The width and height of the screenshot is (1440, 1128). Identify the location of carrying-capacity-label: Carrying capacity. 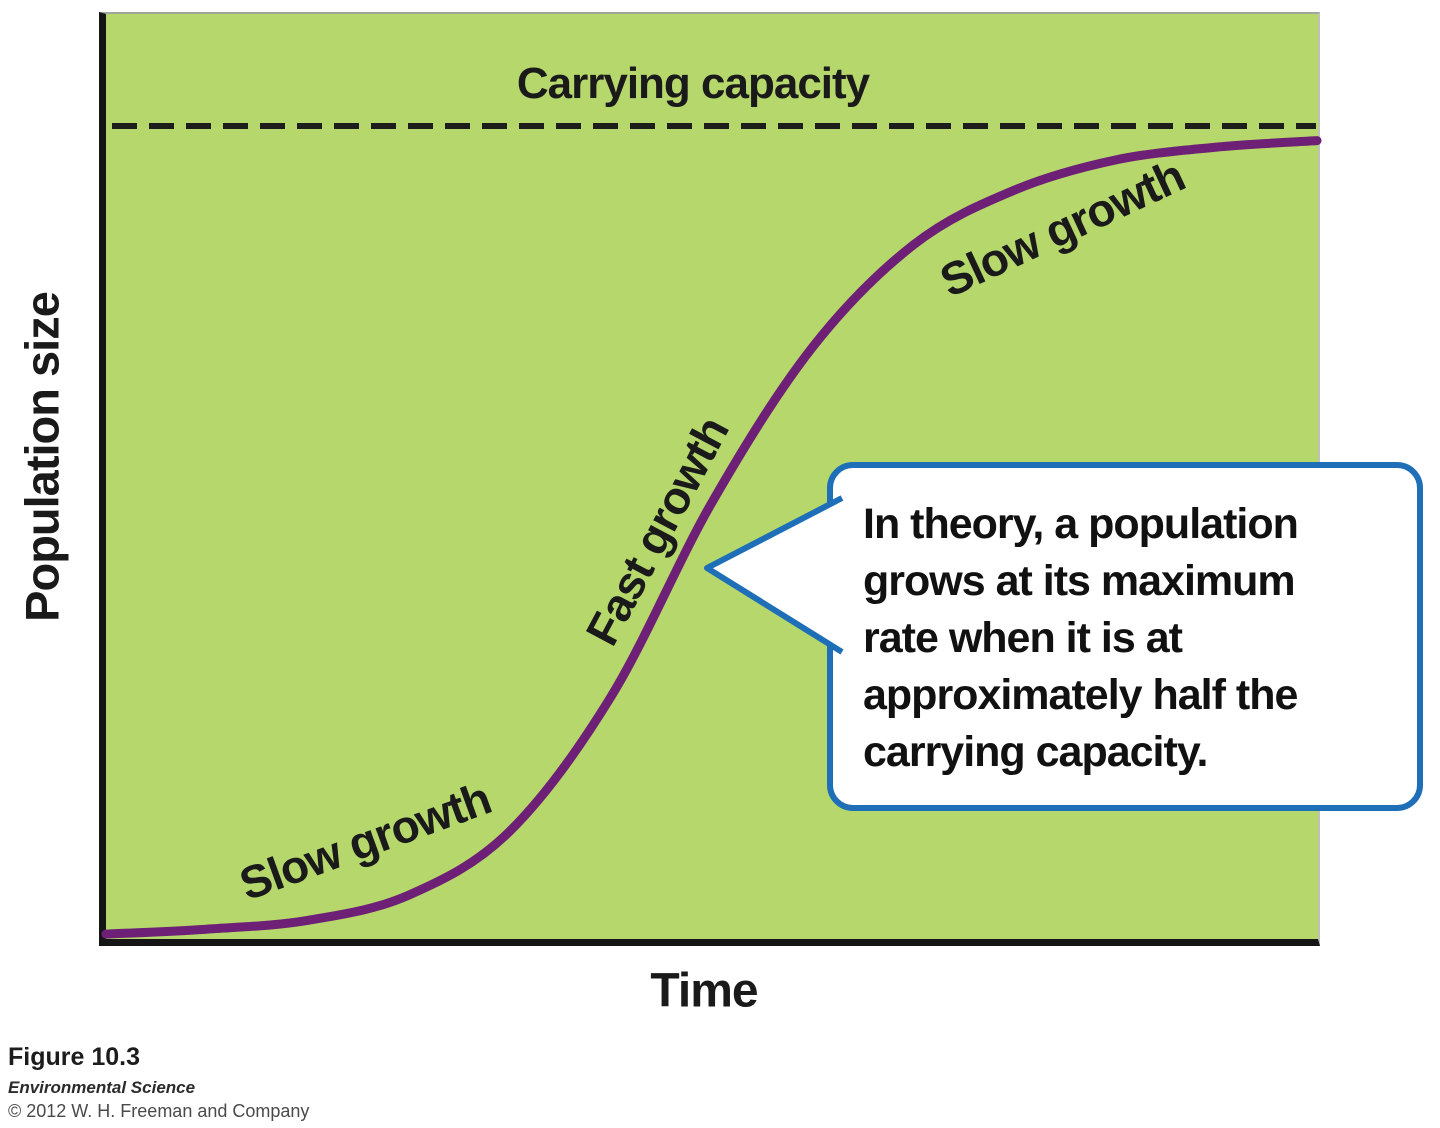
(693, 83).